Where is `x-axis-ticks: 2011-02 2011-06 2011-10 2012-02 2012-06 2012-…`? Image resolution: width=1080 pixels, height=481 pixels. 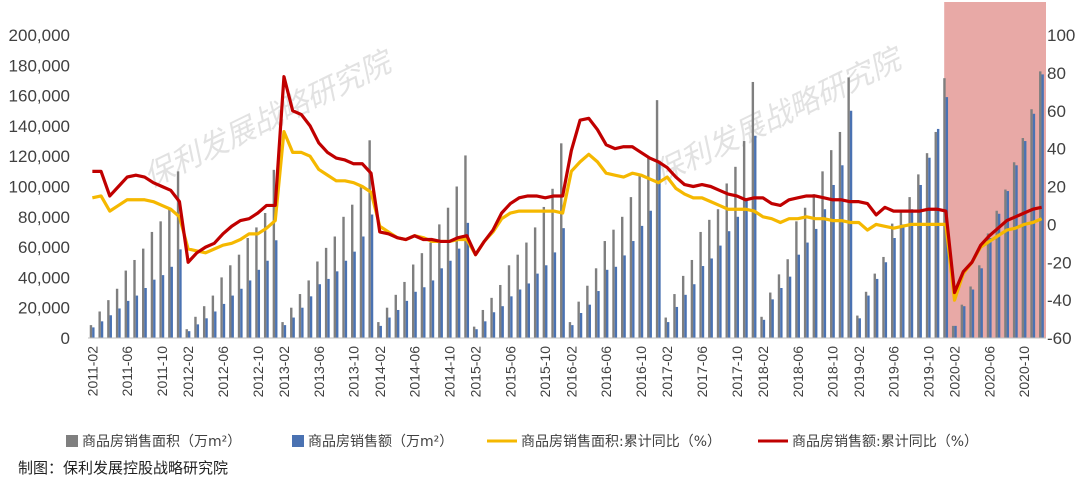
x-axis-ticks: 2011-02 2011-06 2011-10 2012-02 2012-06 2012-… is located at coordinates (558, 372).